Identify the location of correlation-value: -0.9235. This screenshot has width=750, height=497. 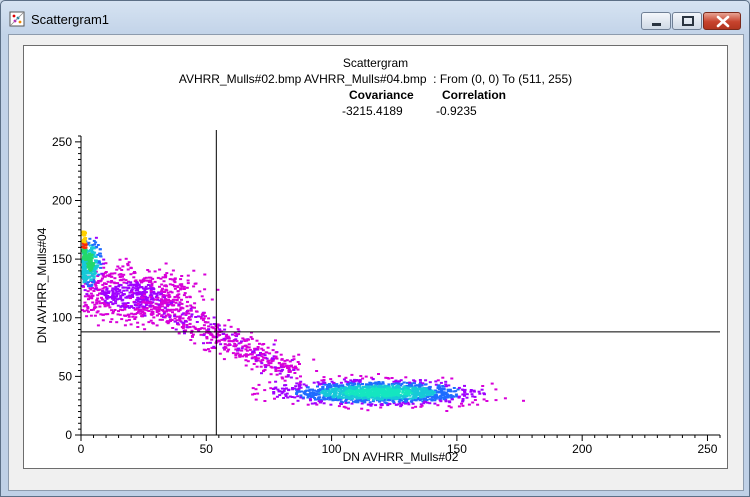
(456, 111).